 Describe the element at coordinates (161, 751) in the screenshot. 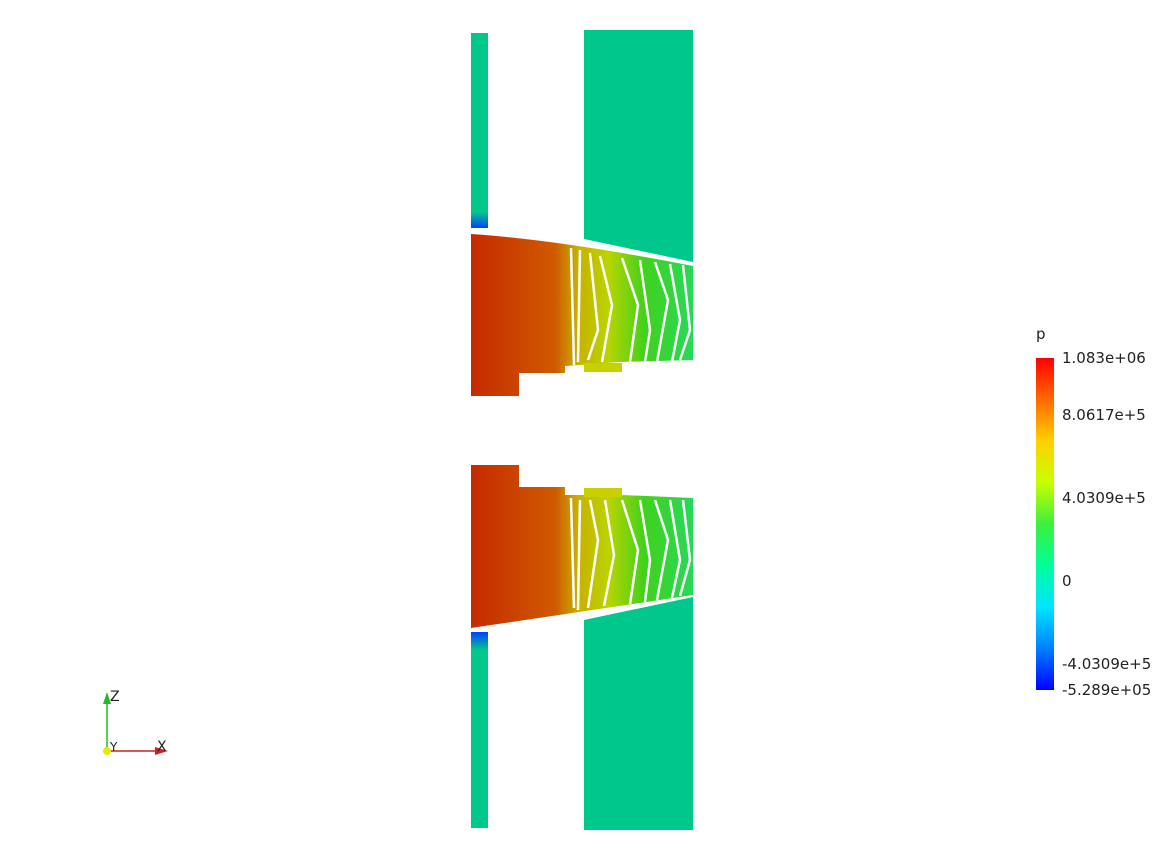

I see `x-axis-arrow` at that location.